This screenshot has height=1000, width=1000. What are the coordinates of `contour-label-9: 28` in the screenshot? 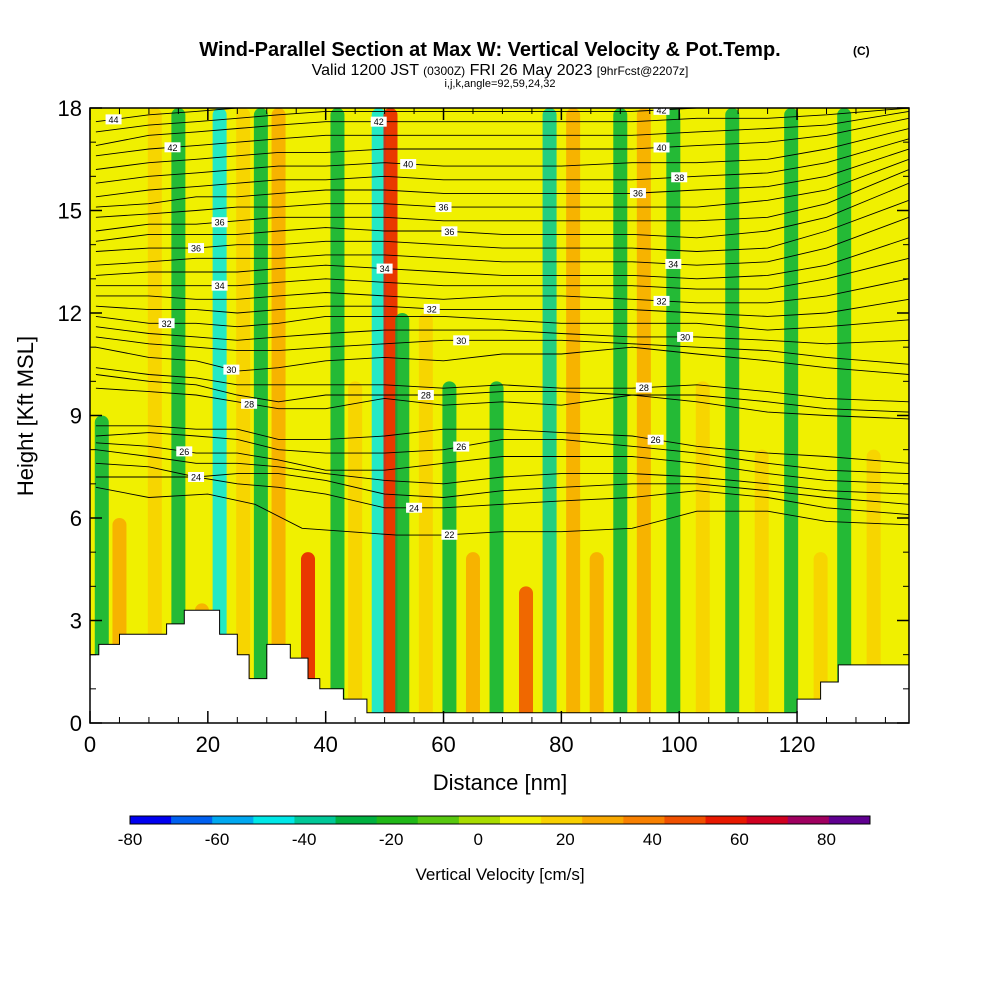 It's located at (644, 388).